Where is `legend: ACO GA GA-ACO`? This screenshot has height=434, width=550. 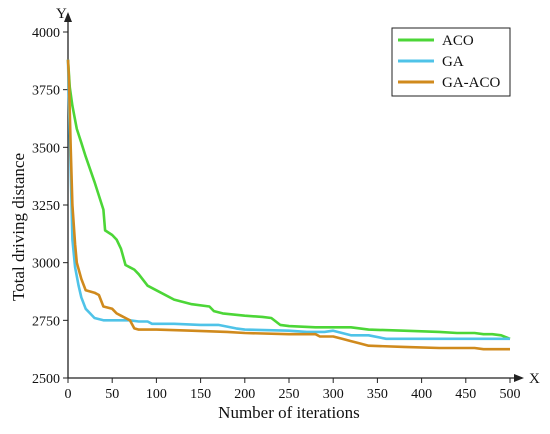
legend: ACO GA GA-ACO is located at coordinates (451, 62).